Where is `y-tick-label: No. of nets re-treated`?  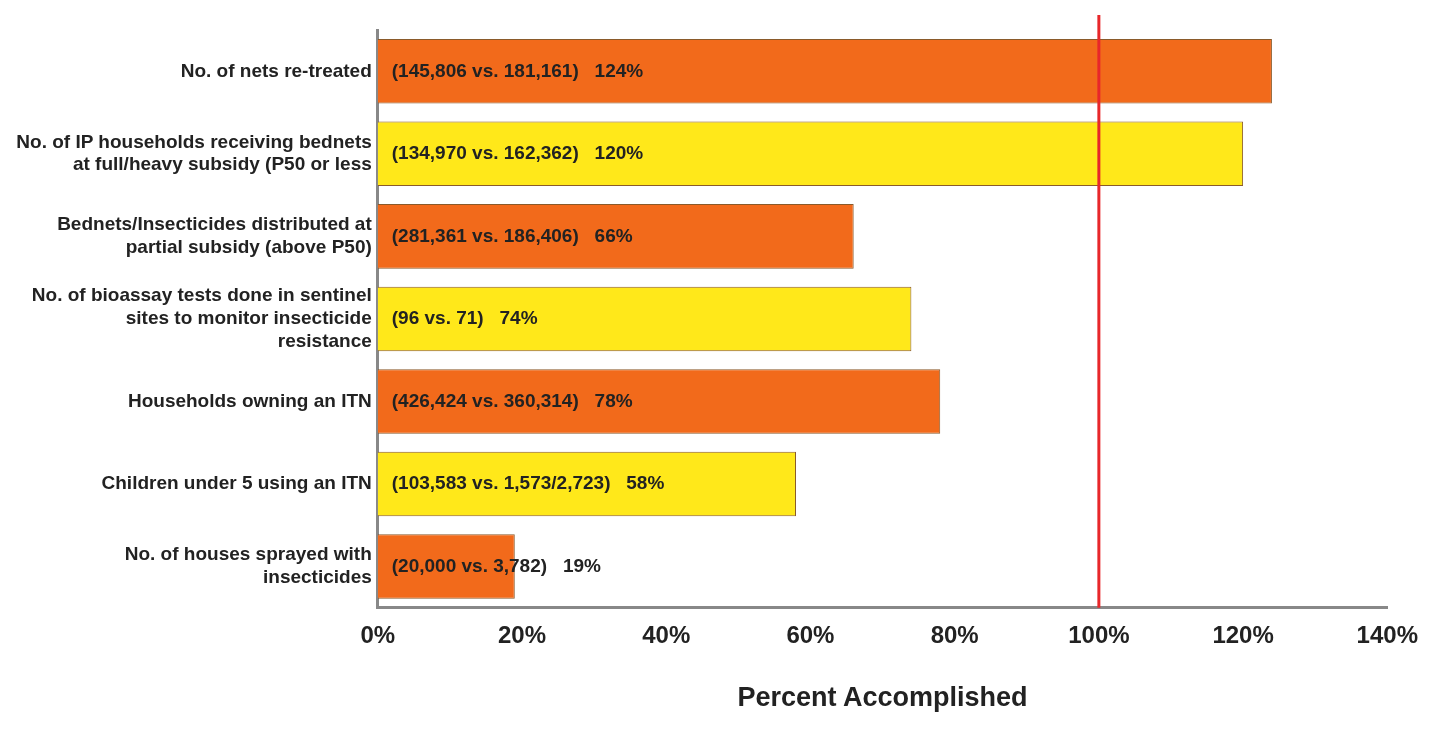
y-tick-label: No. of nets re-treated is located at coordinates (276, 70).